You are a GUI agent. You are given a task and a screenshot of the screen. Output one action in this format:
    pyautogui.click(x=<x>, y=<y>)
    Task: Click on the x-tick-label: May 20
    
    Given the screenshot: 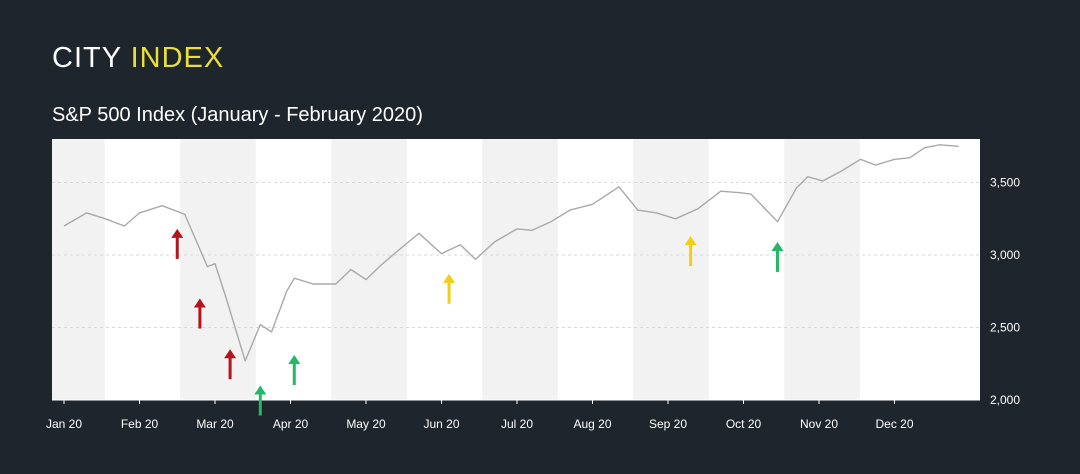 What is the action you would take?
    pyautogui.click(x=366, y=424)
    